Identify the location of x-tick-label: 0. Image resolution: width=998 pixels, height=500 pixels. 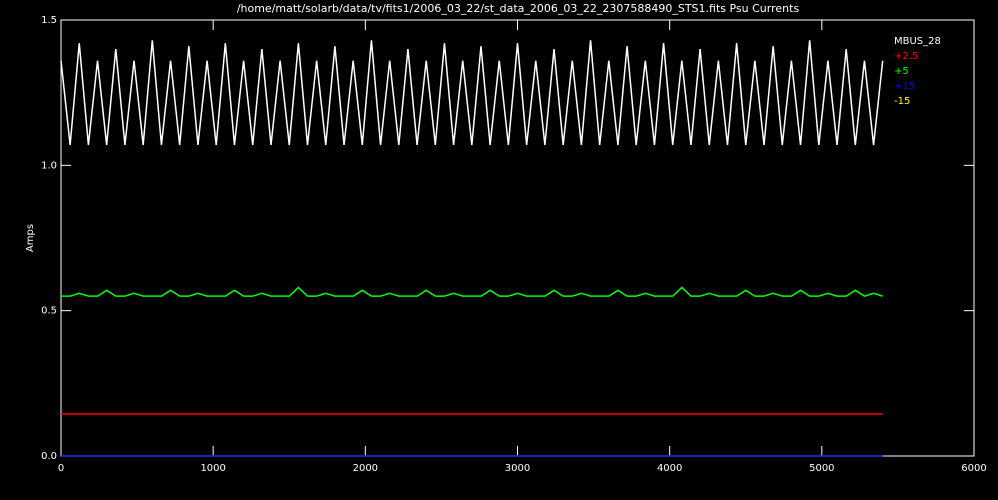
(61, 468).